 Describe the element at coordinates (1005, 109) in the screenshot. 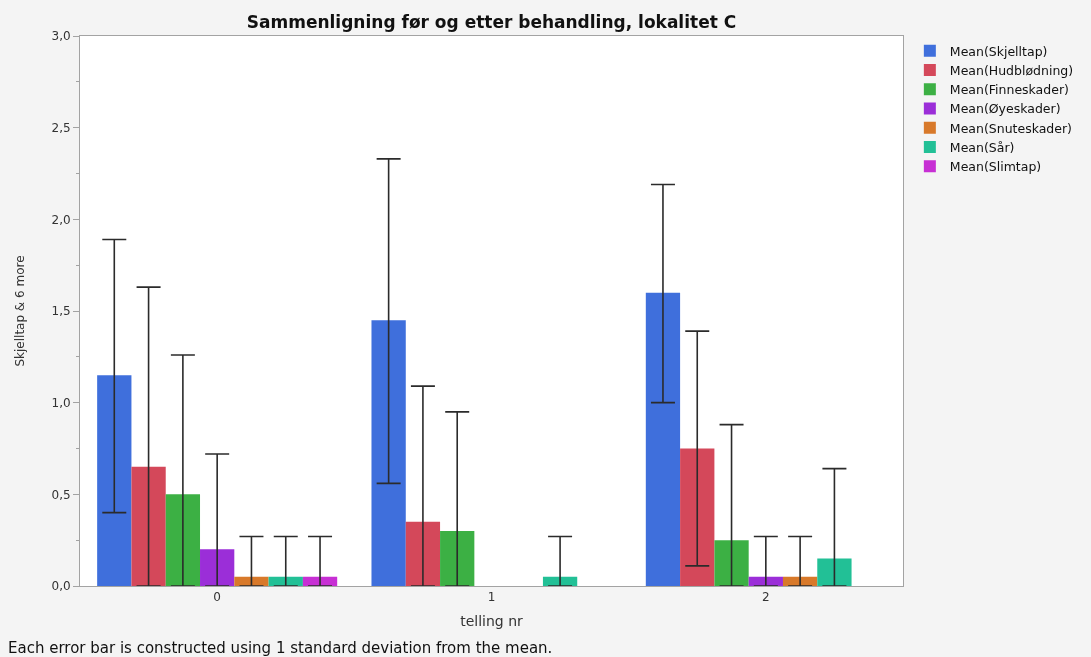

I see `legend-label: Mean(Øyeskader)` at that location.